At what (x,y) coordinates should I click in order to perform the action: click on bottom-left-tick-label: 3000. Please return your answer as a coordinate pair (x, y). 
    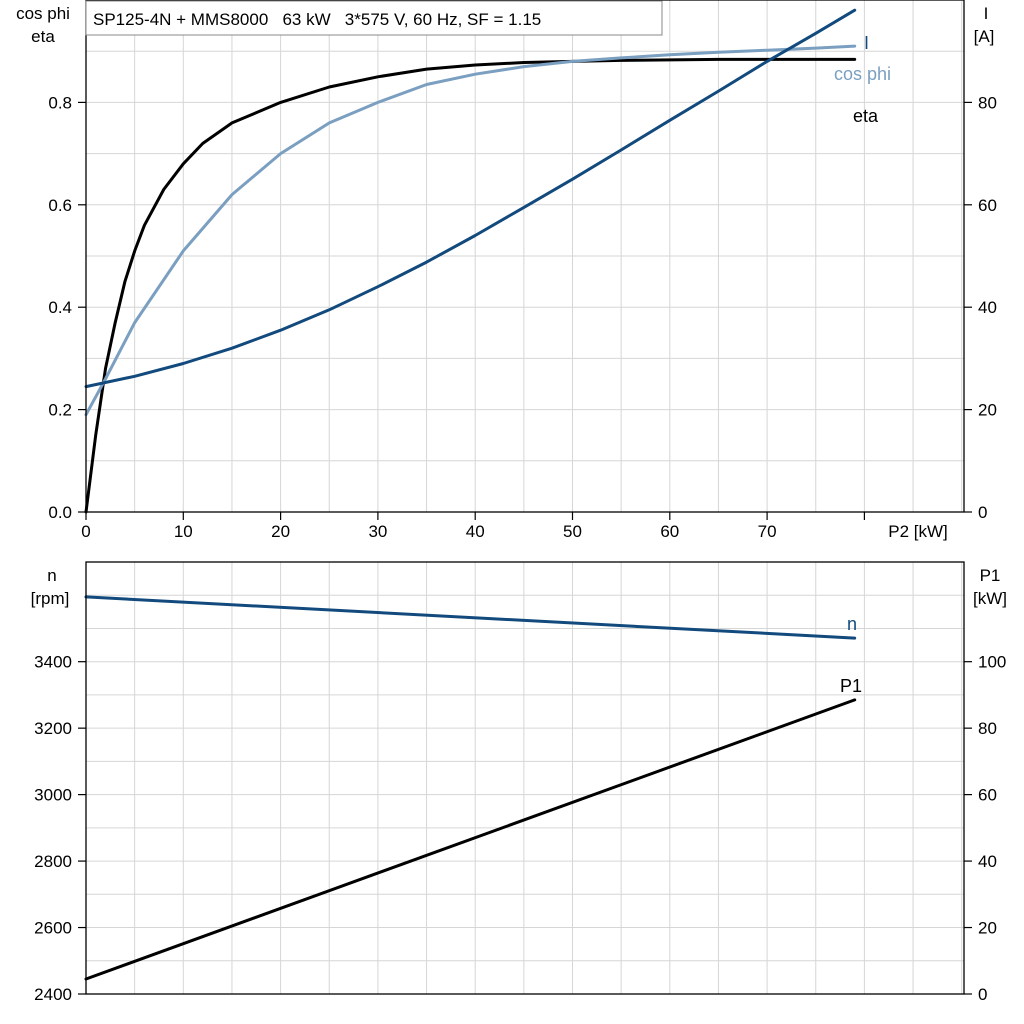
    Looking at the image, I should click on (53, 795).